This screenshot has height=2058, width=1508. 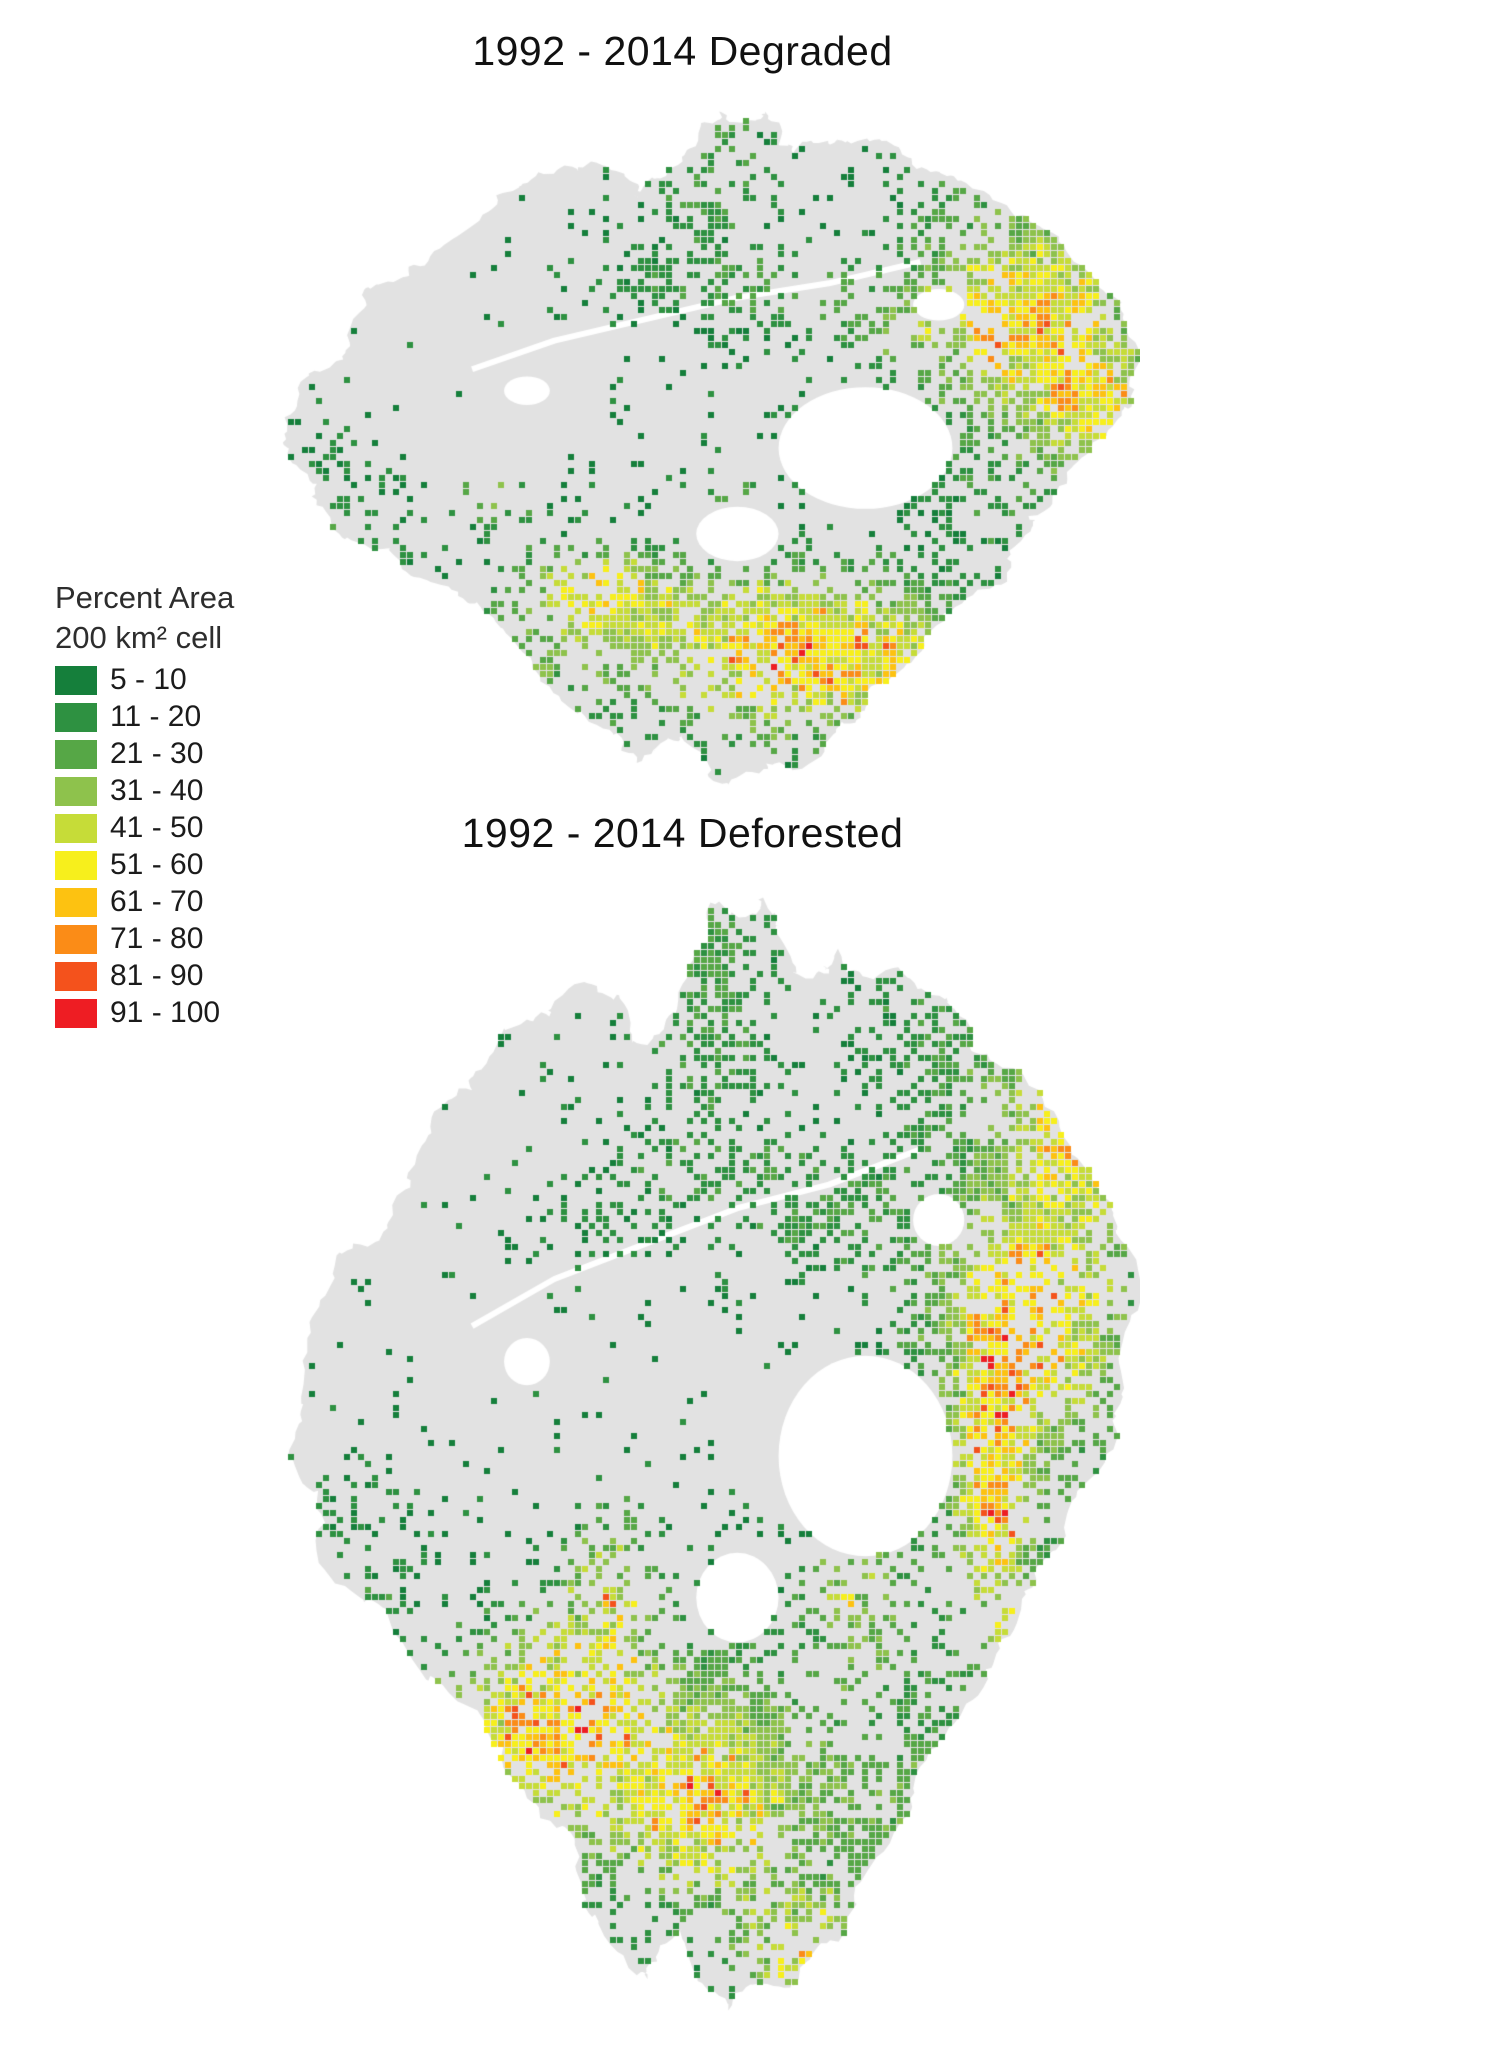 What do you see at coordinates (180, 617) in the screenshot?
I see `legend-title: Percent Area 200 km² cell` at bounding box center [180, 617].